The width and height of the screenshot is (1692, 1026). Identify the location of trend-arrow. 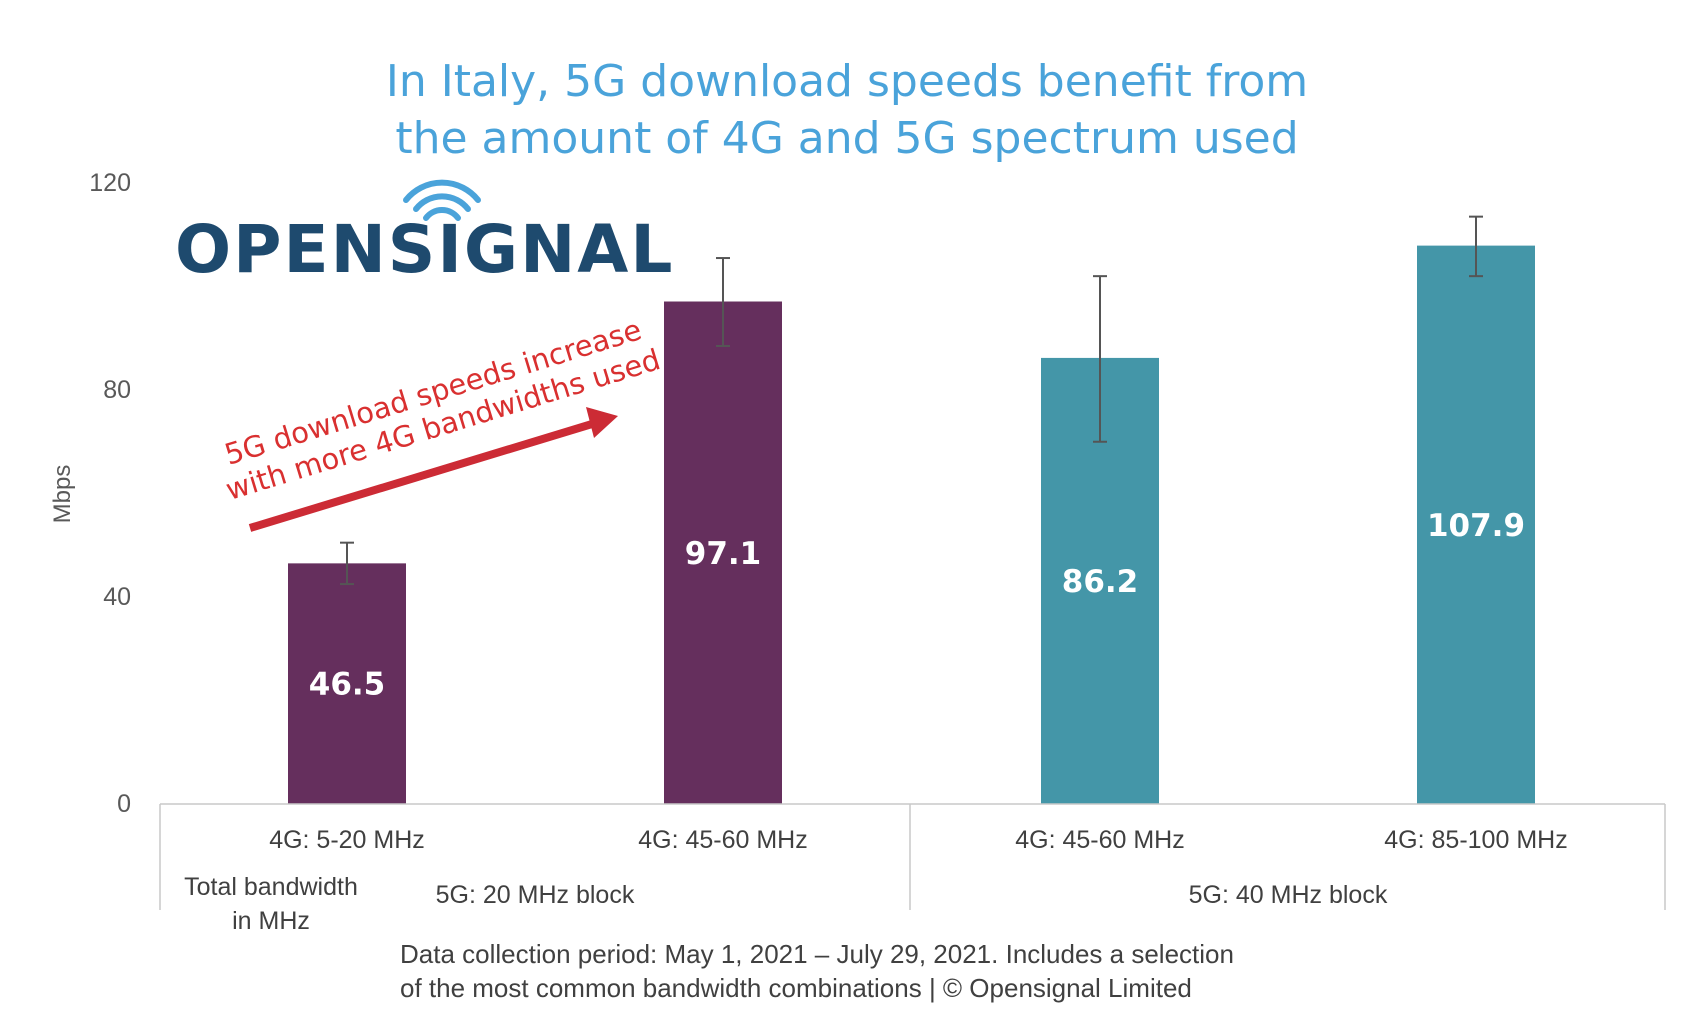
(433, 469).